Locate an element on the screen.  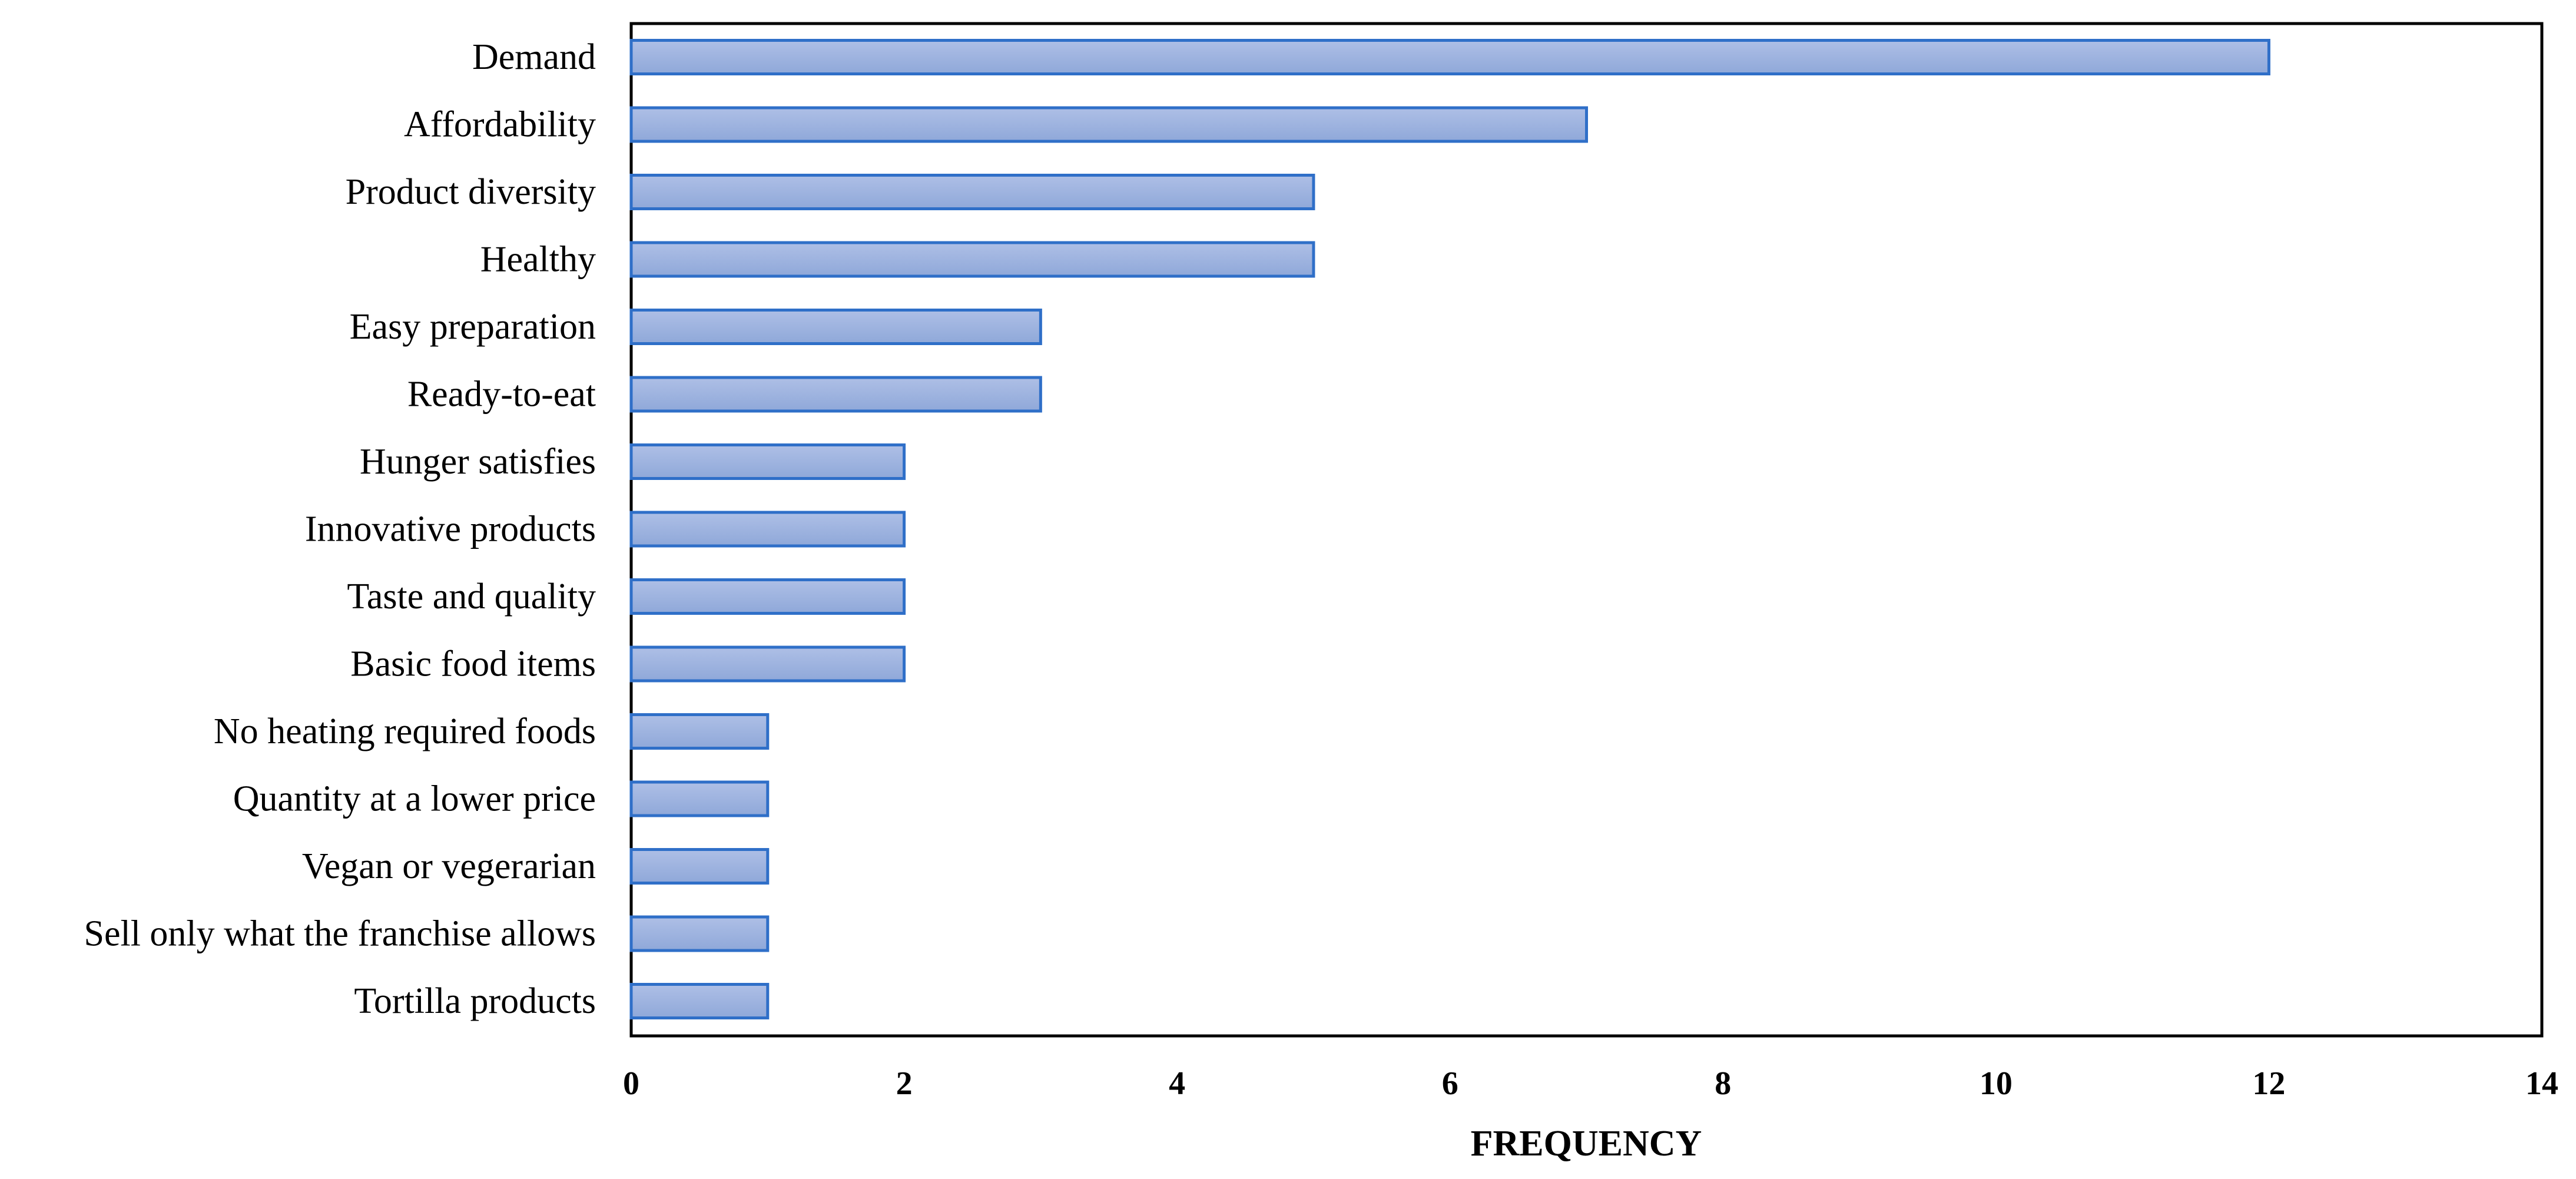
category-label: No heating required foods is located at coordinates (405, 731).